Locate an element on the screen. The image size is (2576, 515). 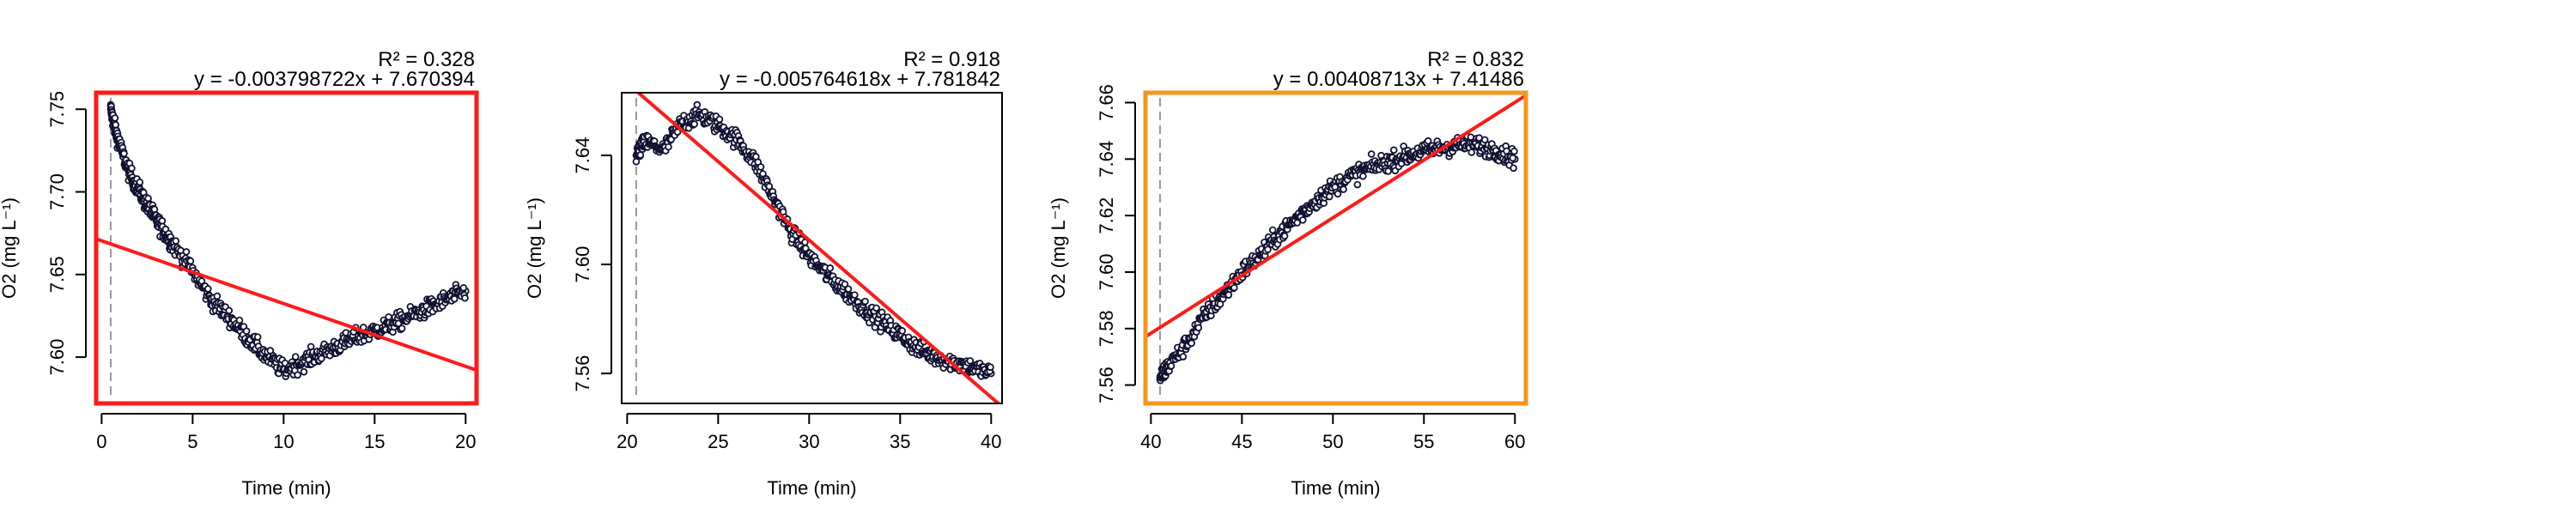
x-tick-label: 10 is located at coordinates (283, 441).